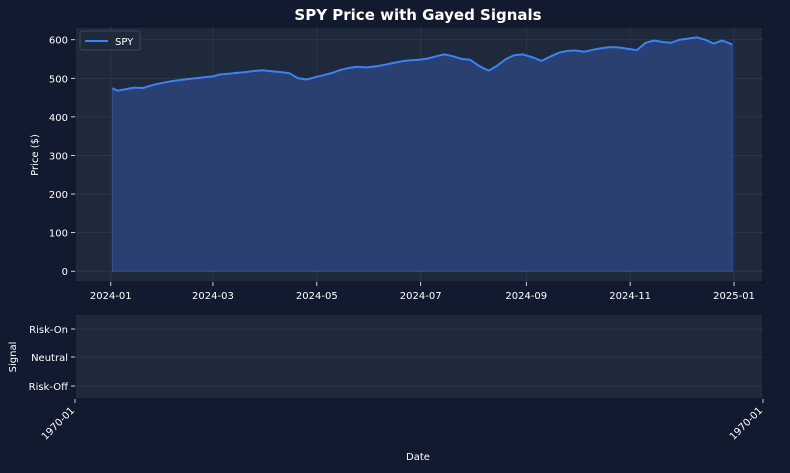 This screenshot has width=790, height=473. What do you see at coordinates (630, 296) in the screenshot?
I see `price-x-tick-label: 2024-11` at bounding box center [630, 296].